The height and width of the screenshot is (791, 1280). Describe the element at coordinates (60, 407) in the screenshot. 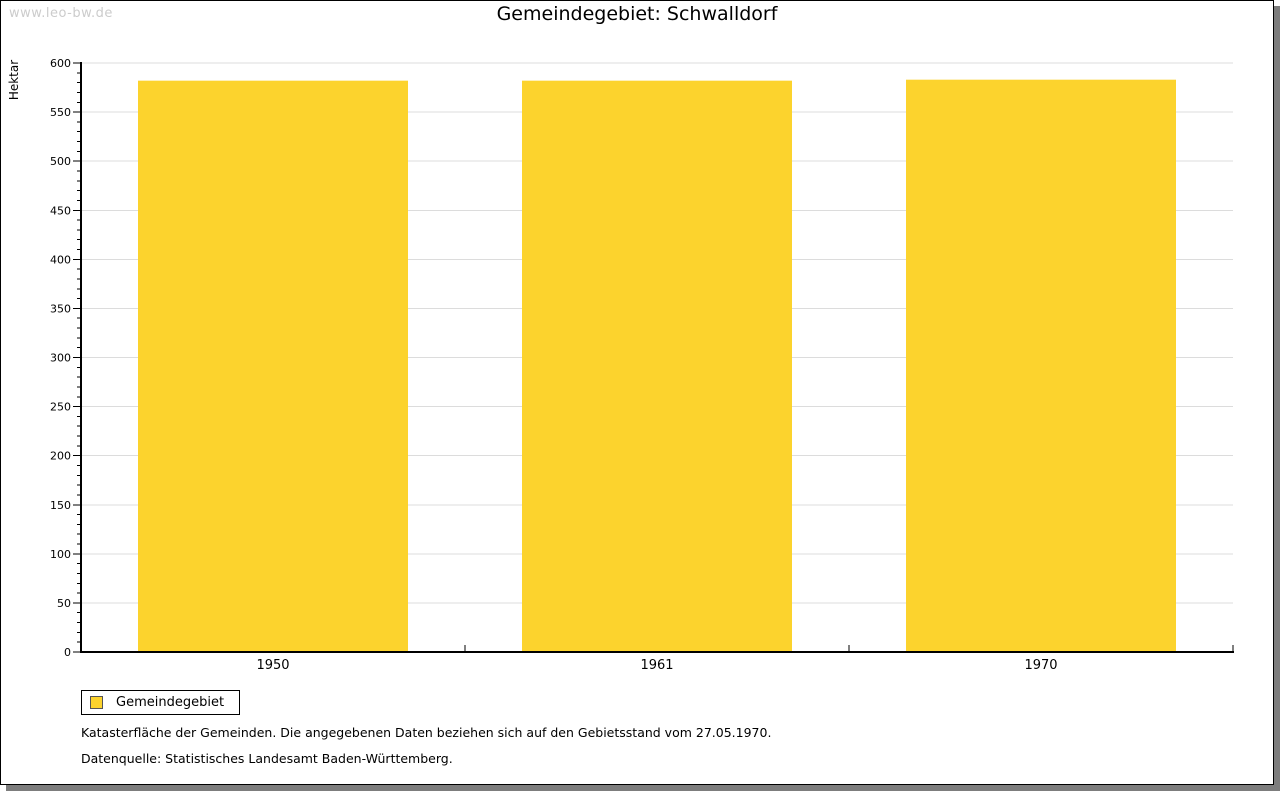

I see `svg-text: 250` at that location.